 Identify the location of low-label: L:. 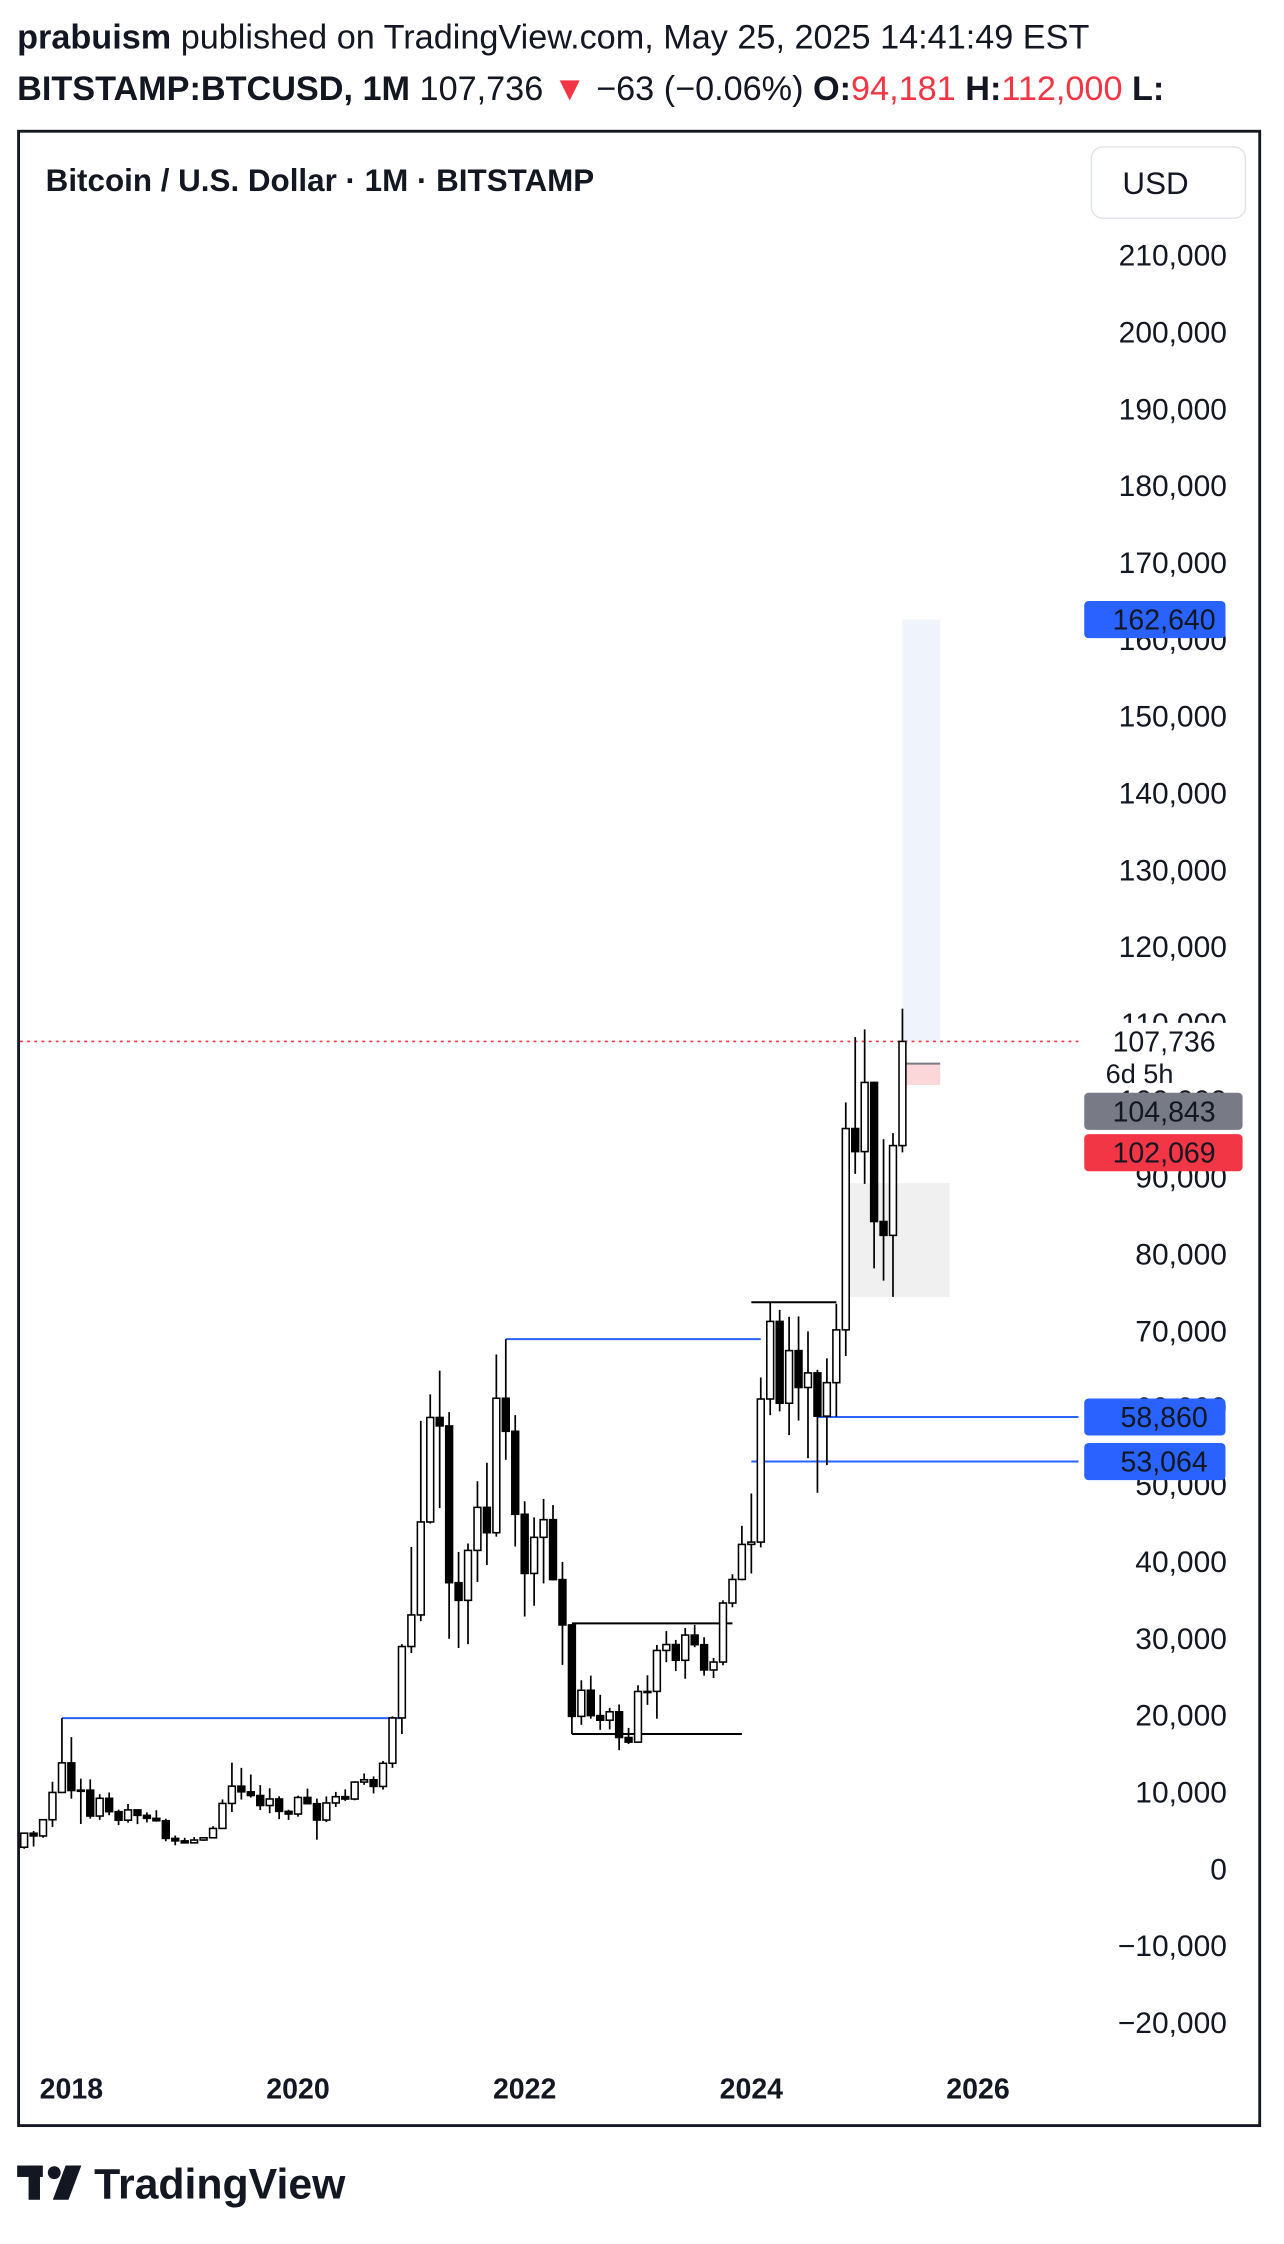
(1148, 89).